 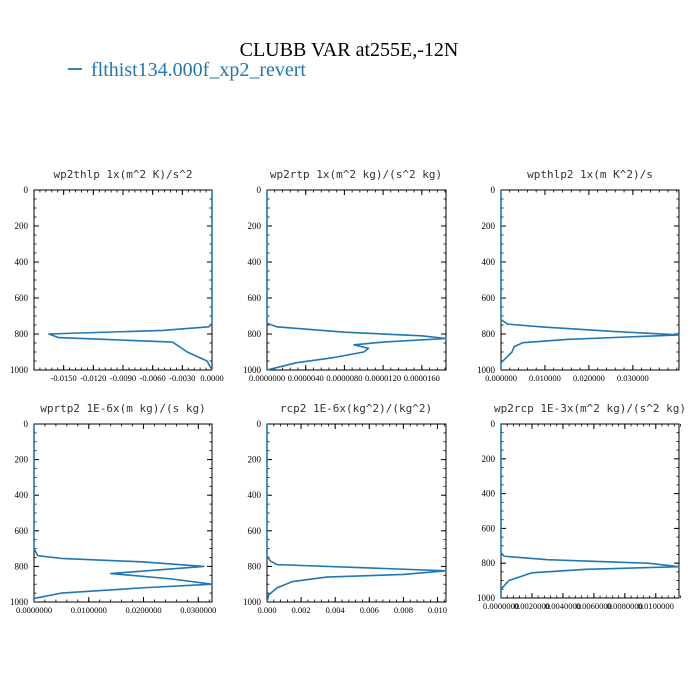 What do you see at coordinates (143, 610) in the screenshot?
I see `x-tick-label: 0.0200000` at bounding box center [143, 610].